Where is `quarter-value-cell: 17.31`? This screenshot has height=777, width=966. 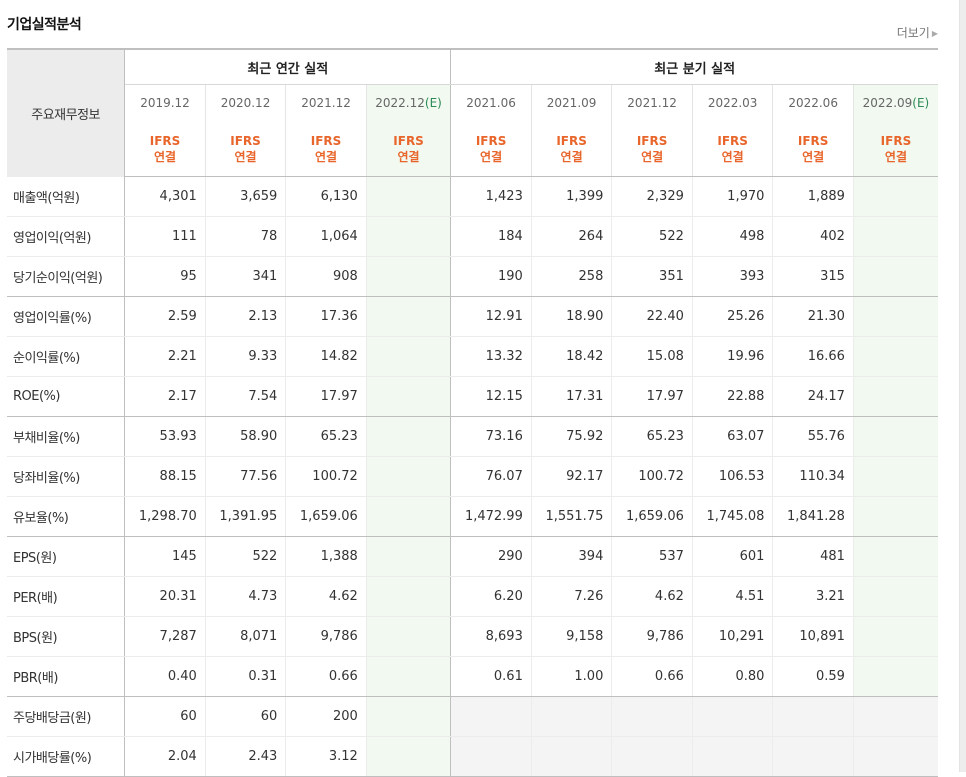 quarter-value-cell: 17.31 is located at coordinates (571, 396).